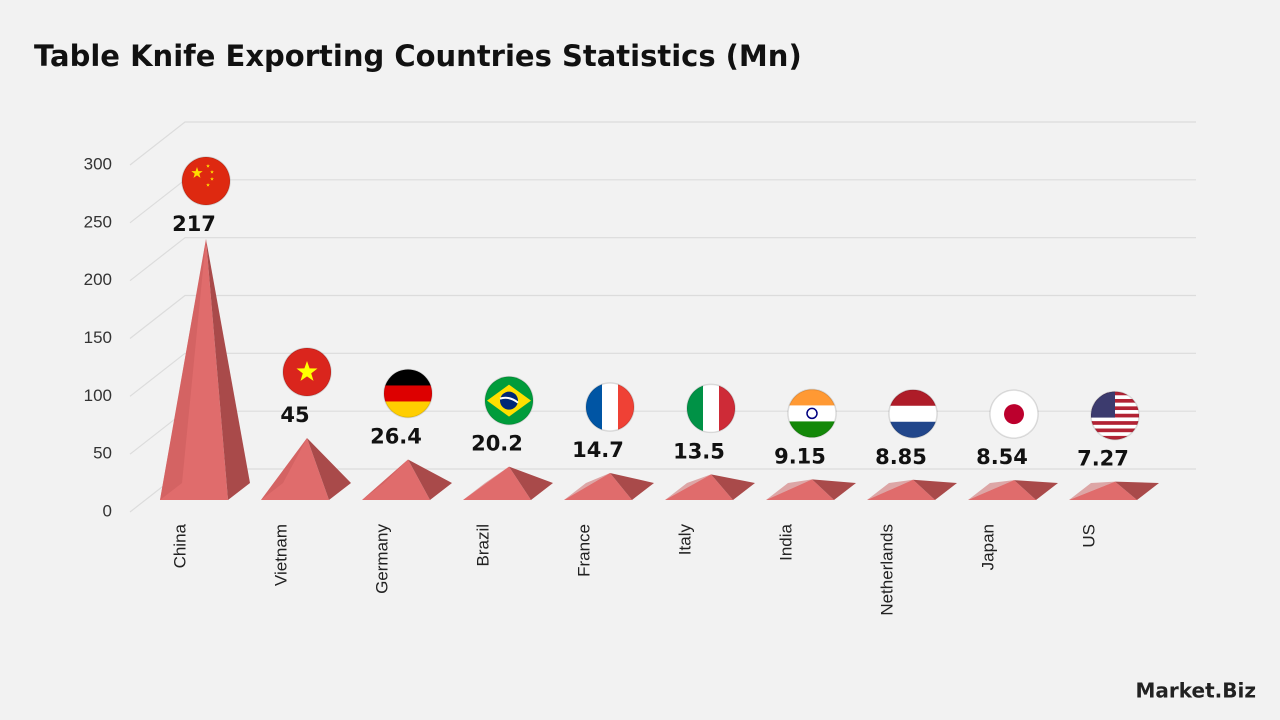 The height and width of the screenshot is (720, 1280). Describe the element at coordinates (598, 450) in the screenshot. I see `value-label: 14.7` at that location.